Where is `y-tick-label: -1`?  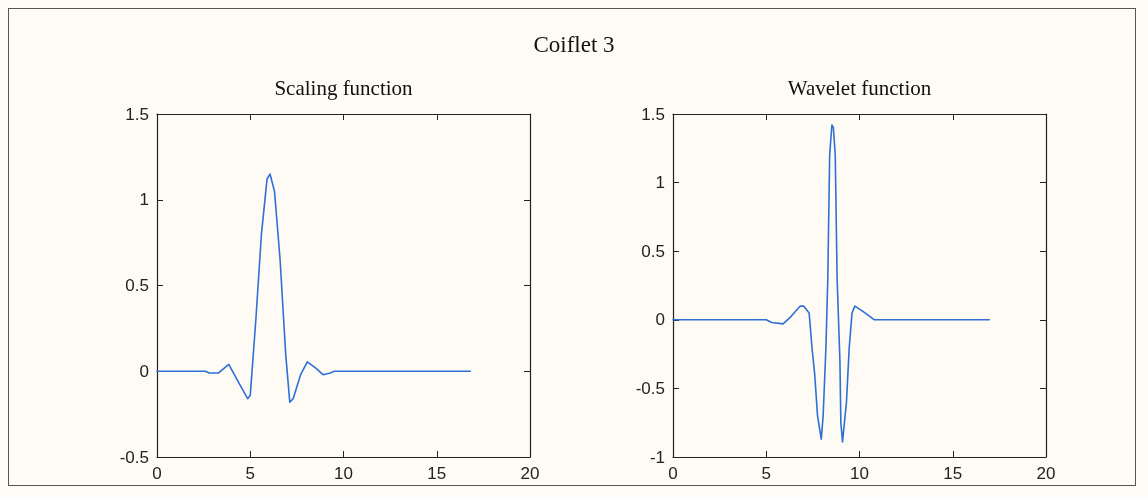 y-tick-label: -1 is located at coordinates (657, 457).